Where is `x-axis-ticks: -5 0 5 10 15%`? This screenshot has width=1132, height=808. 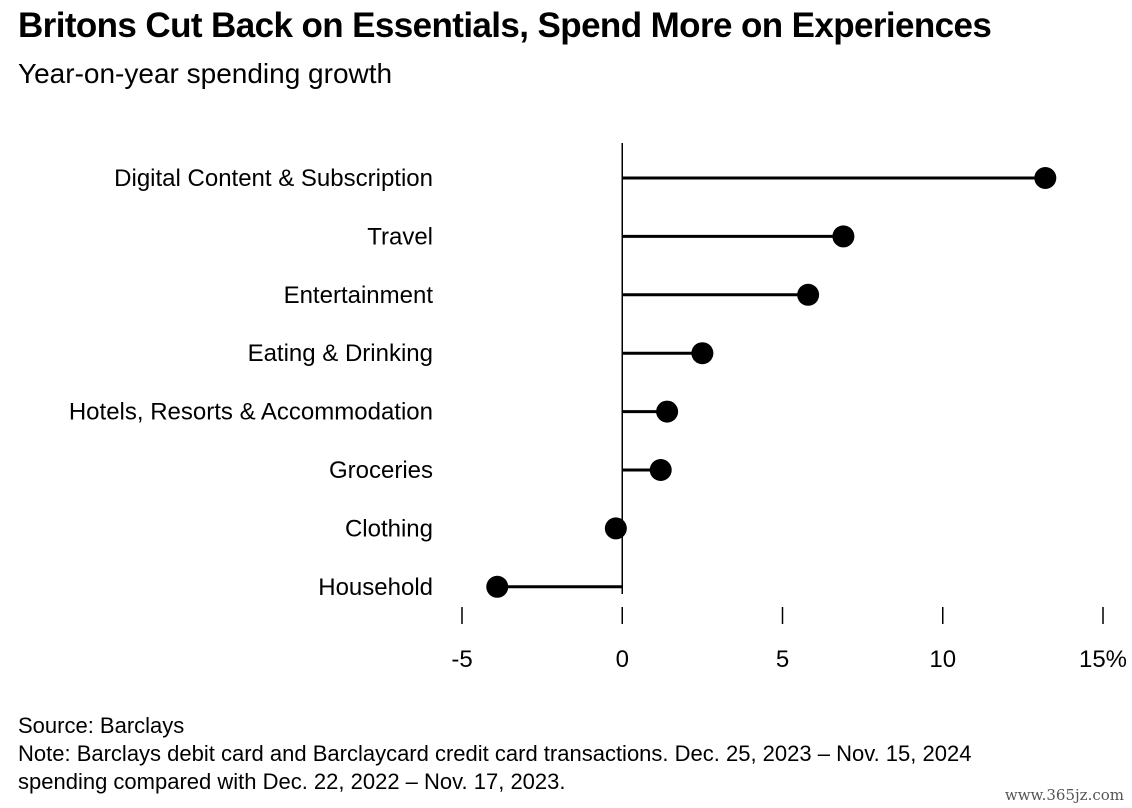 x-axis-ticks: -5 0 5 10 15% is located at coordinates (789, 640).